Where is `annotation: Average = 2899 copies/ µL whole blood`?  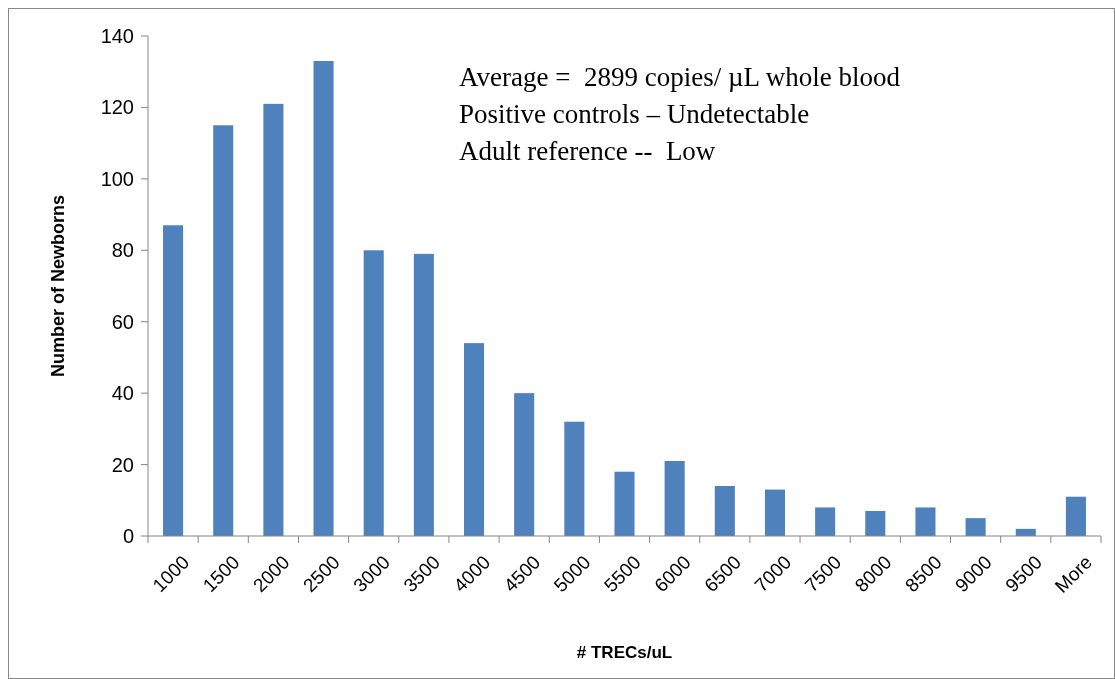
annotation: Average = 2899 copies/ µL whole blood is located at coordinates (680, 77).